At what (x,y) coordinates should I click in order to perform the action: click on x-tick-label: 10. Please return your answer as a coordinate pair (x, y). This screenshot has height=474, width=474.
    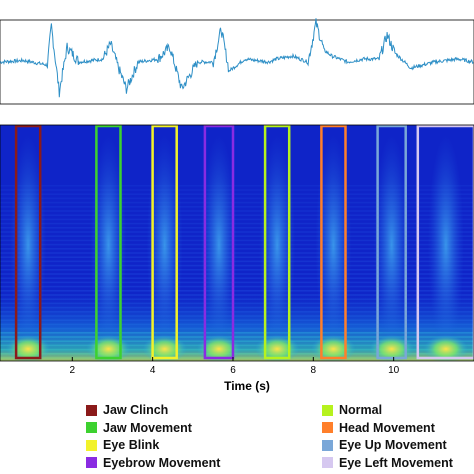
    Looking at the image, I should click on (394, 370).